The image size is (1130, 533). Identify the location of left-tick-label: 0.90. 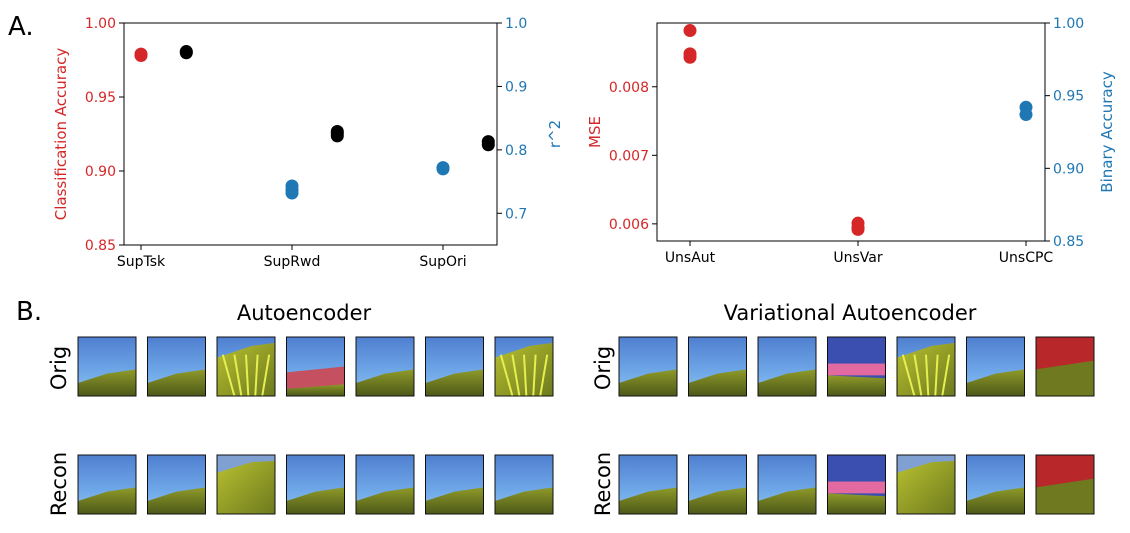
(100, 172).